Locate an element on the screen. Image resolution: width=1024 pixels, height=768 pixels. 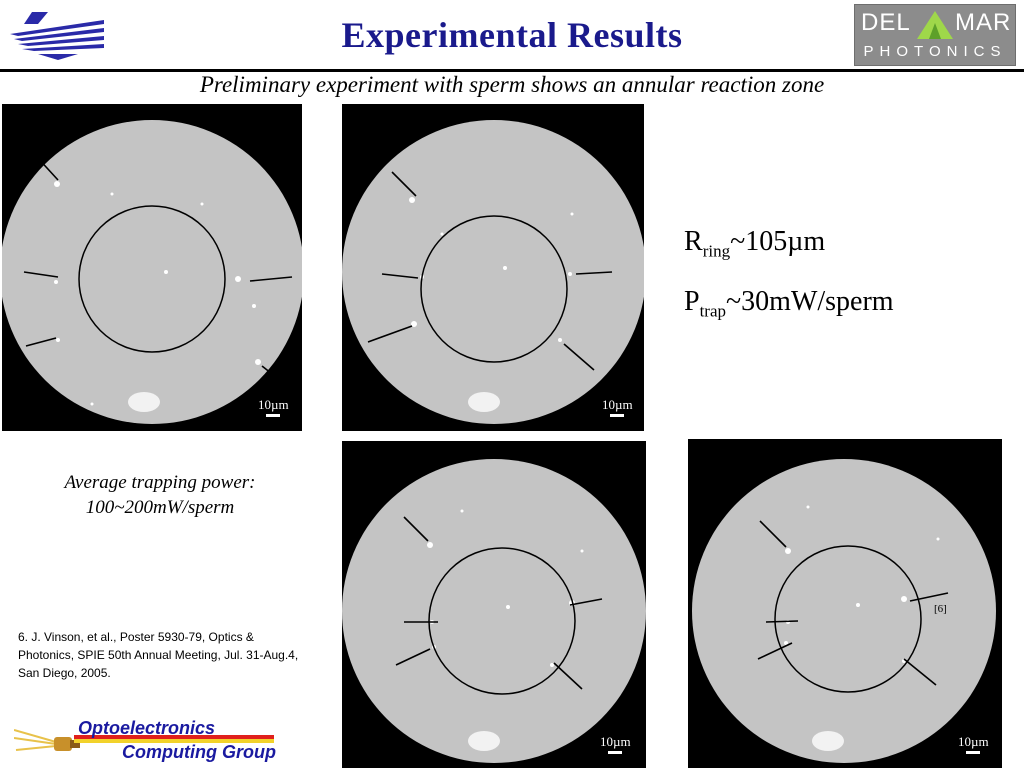
micrograph-panel-c: (c) 10µm is located at coordinates (494, 604).